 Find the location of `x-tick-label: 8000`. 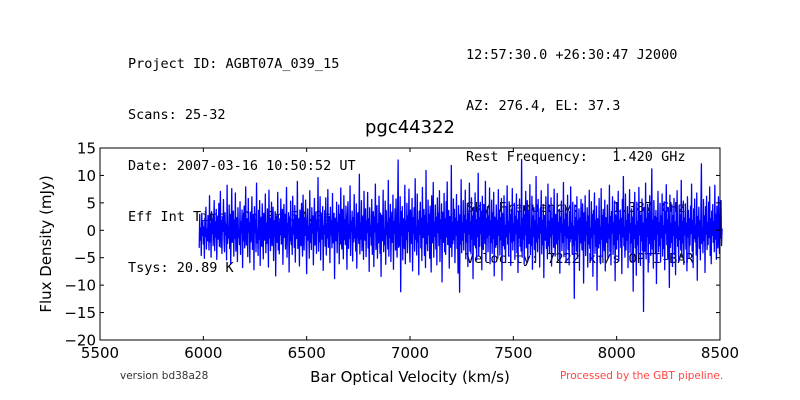

x-tick-label: 8000 is located at coordinates (617, 353).